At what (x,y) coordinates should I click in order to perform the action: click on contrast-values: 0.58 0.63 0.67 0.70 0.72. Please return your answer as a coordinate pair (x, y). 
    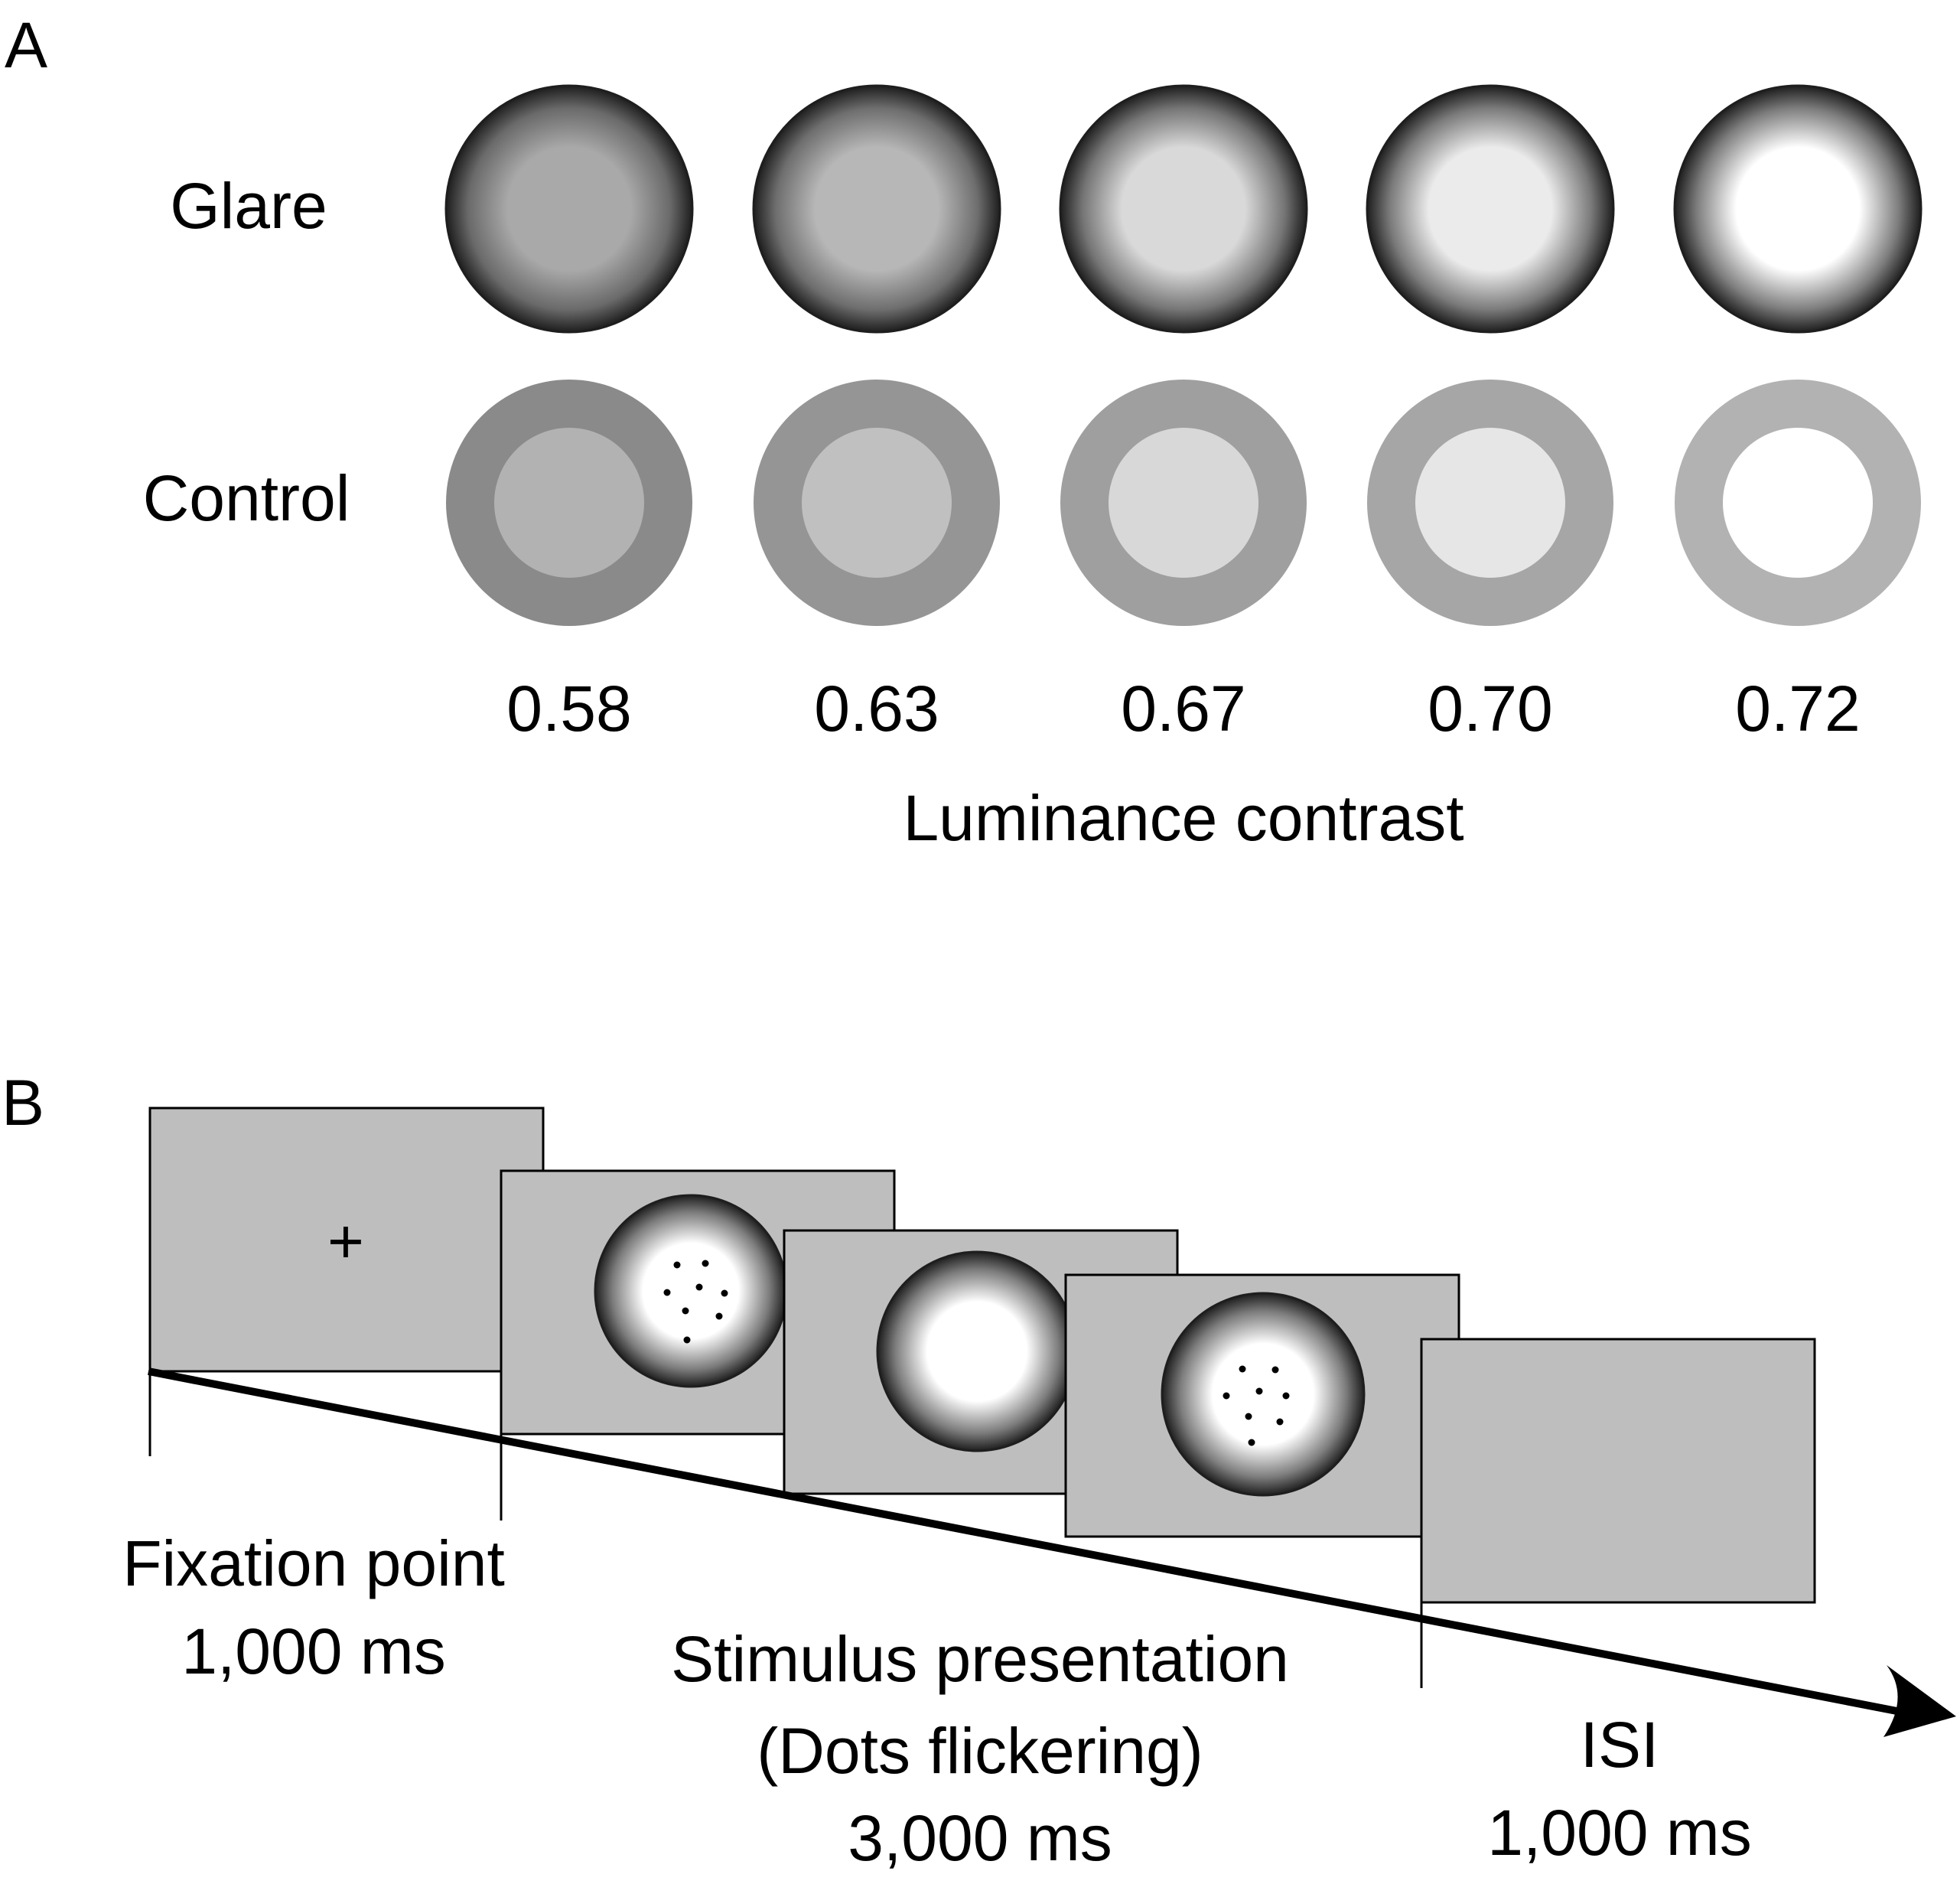
    Looking at the image, I should click on (1183, 709).